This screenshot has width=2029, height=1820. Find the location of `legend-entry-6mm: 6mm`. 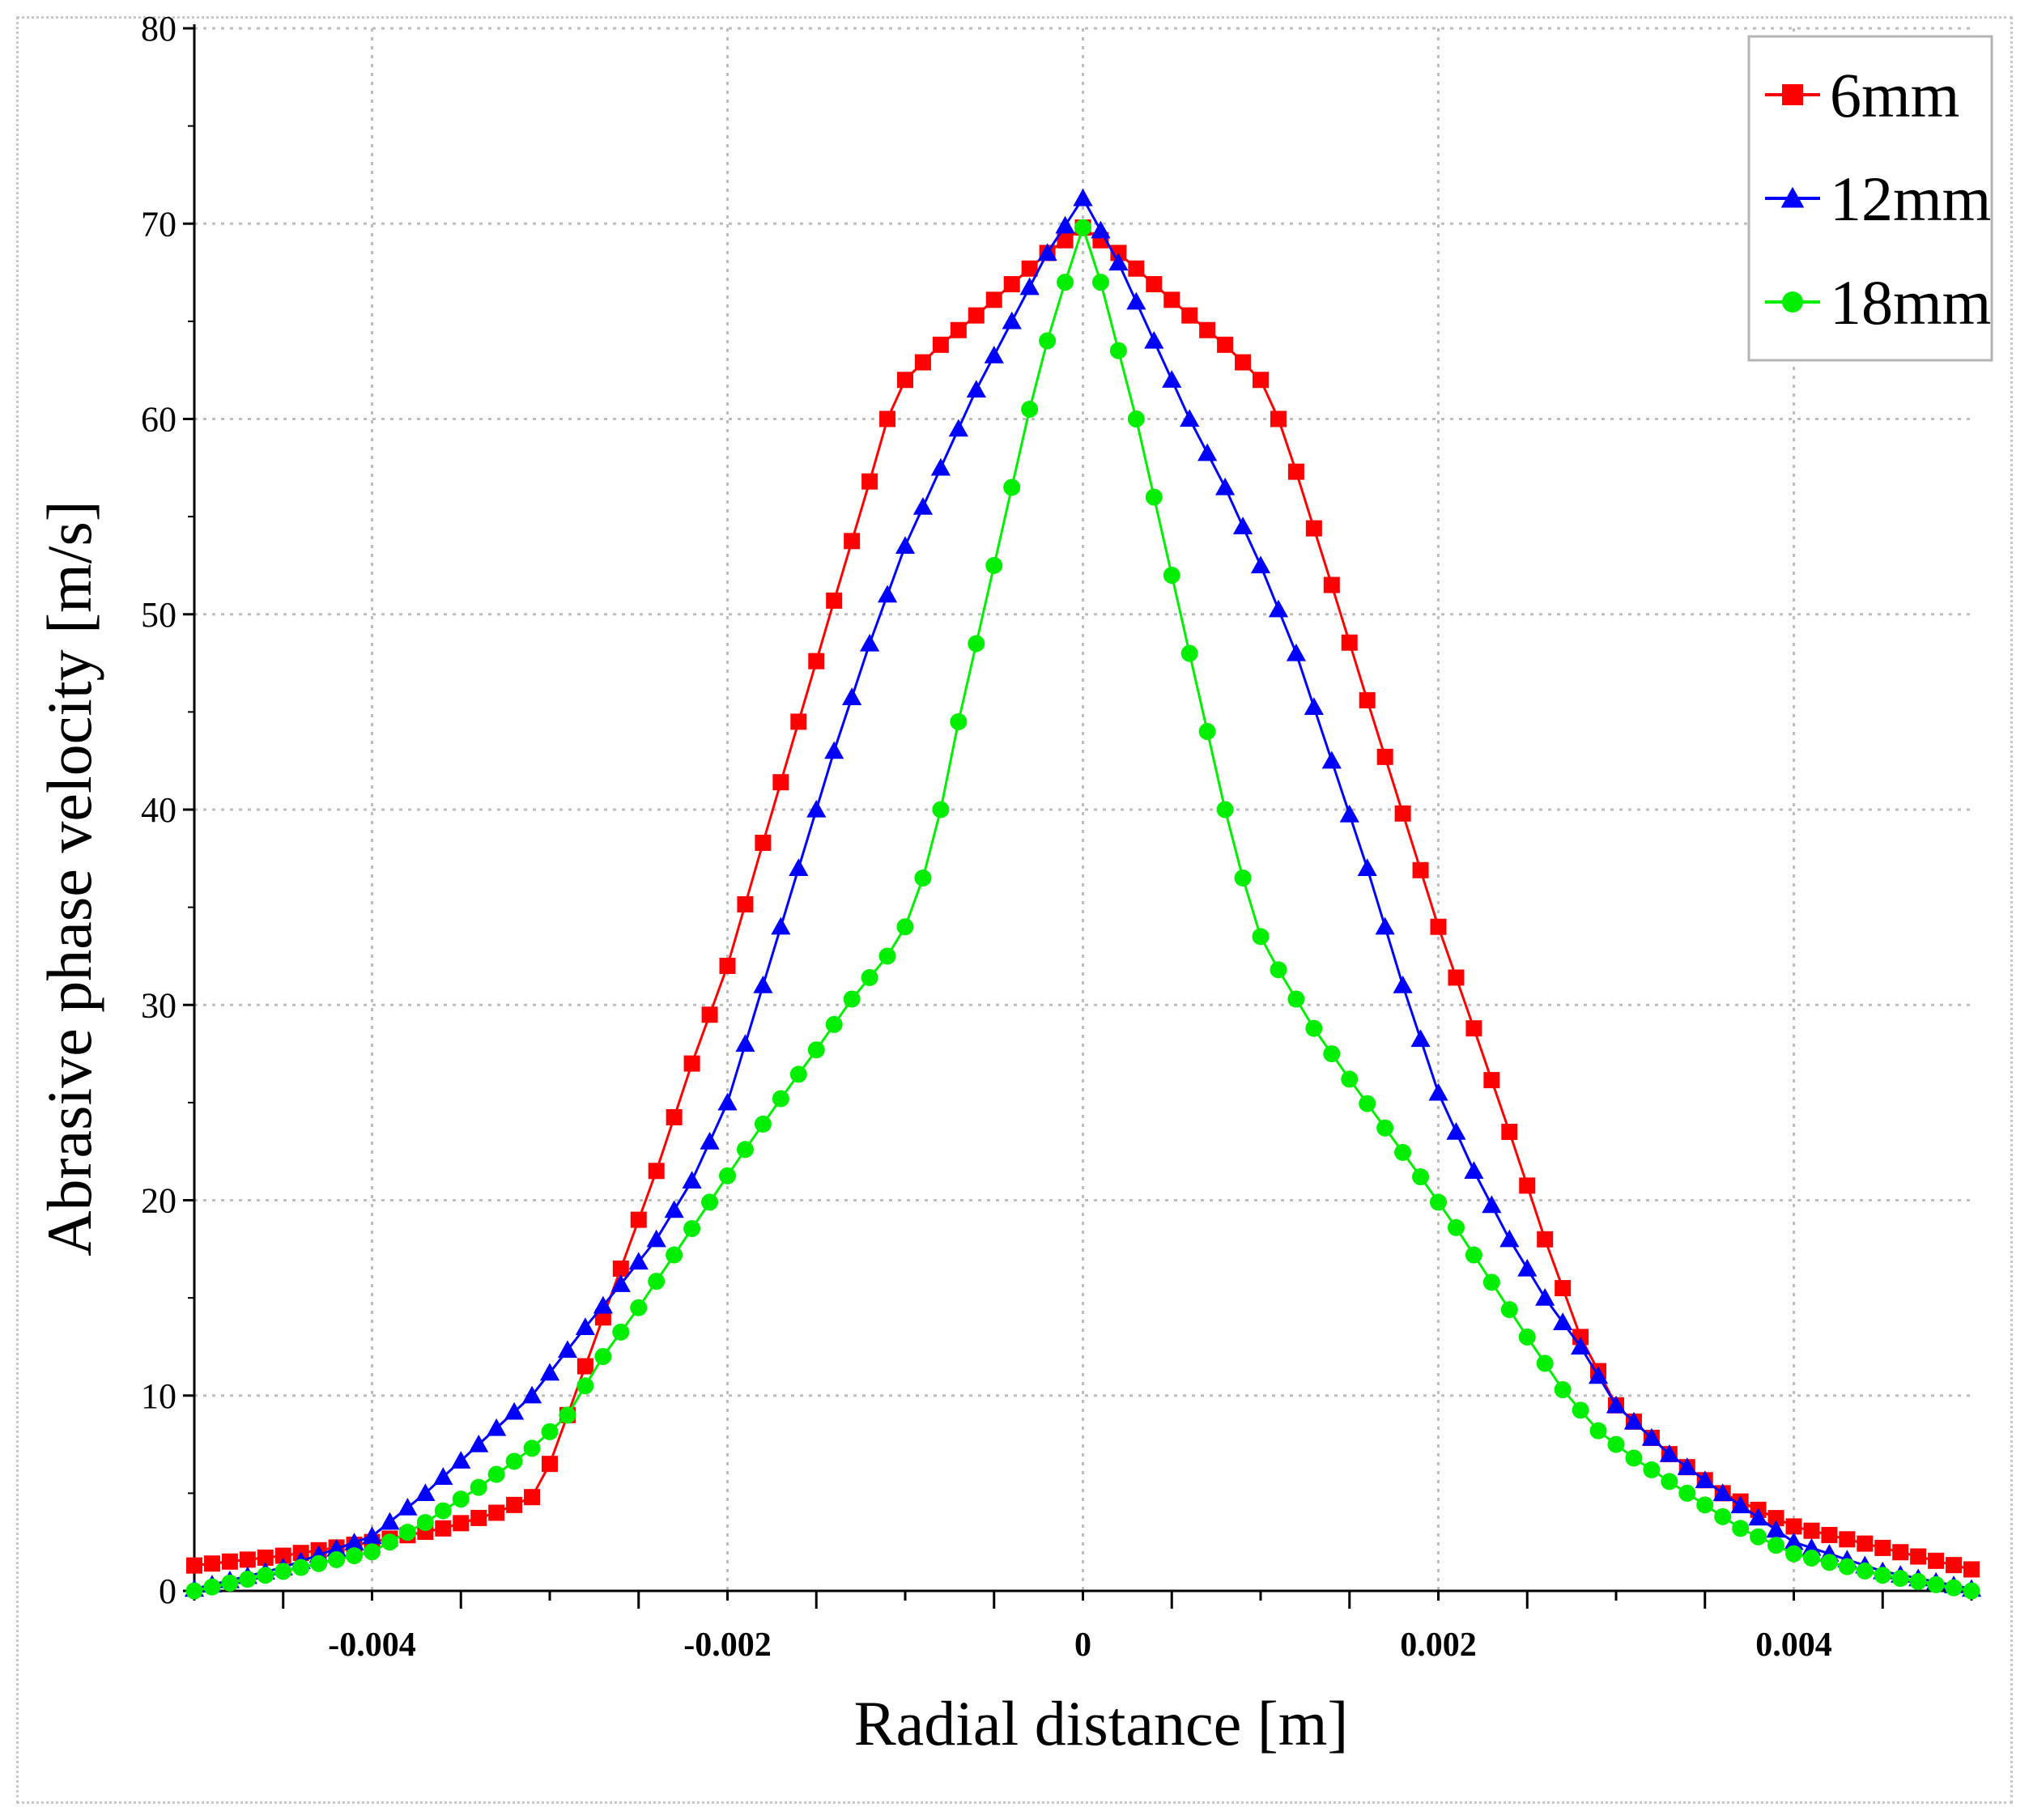

legend-entry-6mm: 6mm is located at coordinates (1862, 95).